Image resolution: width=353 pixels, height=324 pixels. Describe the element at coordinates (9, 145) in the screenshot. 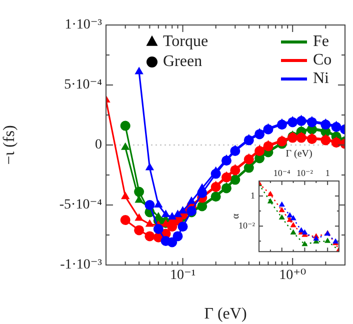

I see `y-axis-title: −ι (fs)` at that location.